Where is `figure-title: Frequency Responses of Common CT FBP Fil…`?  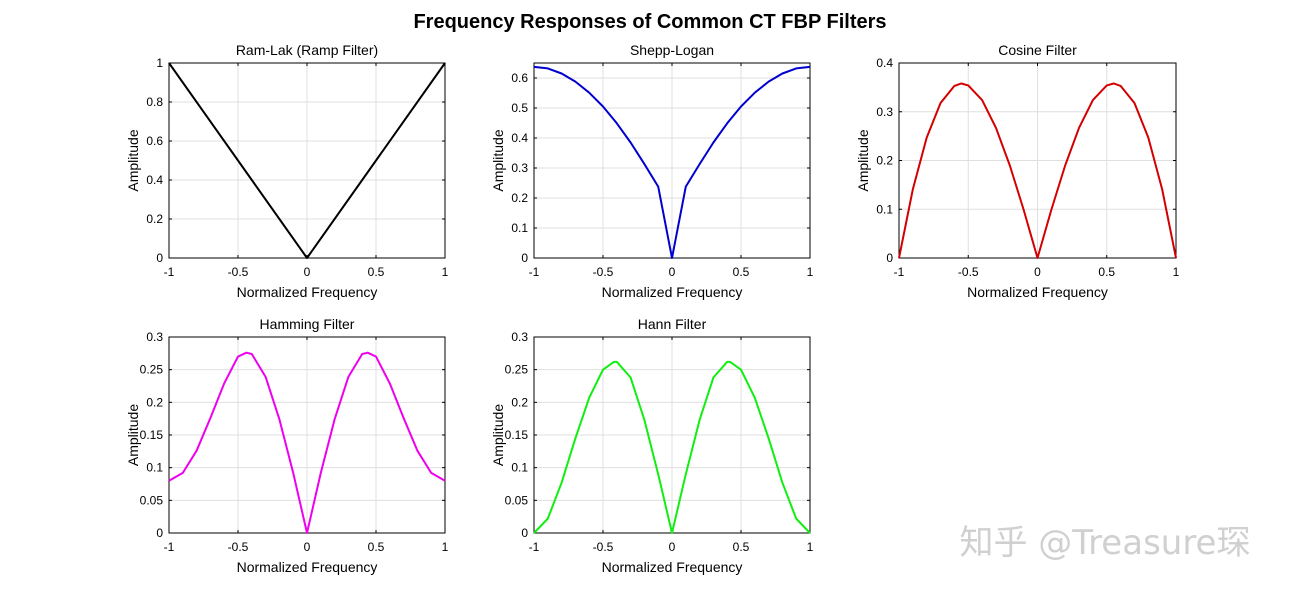
figure-title: Frequency Responses of Common CT FBP Fil… is located at coordinates (649, 22).